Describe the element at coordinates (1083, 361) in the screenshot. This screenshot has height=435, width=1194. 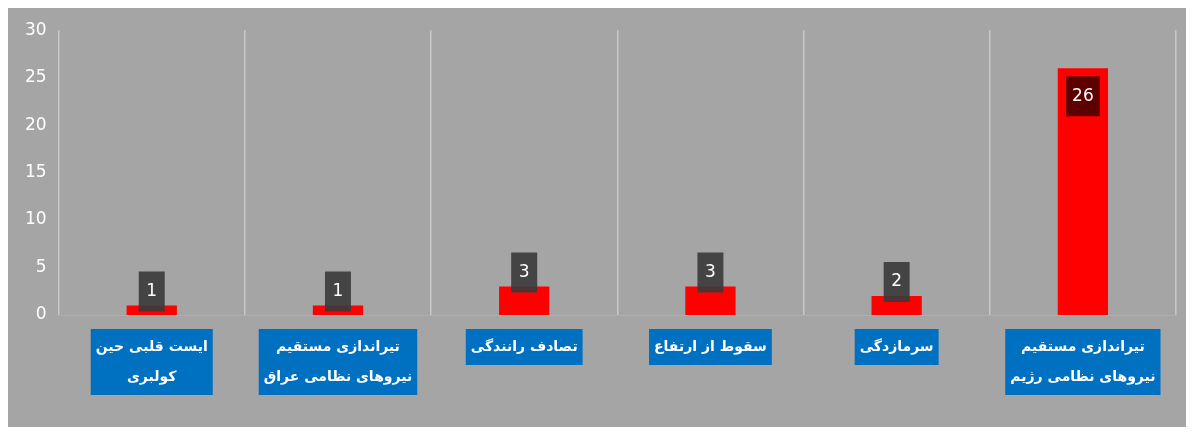
I see `x-tick-label: تیراندازی مستقیم نیروهای نظامی رژیم` at that location.